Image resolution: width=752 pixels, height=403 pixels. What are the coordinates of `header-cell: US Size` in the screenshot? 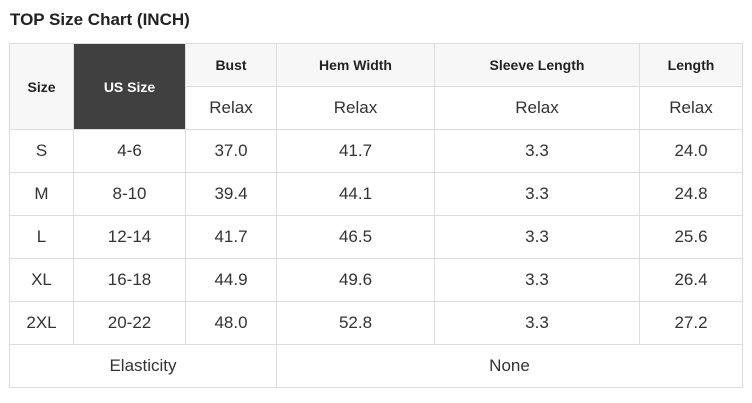 It's located at (129, 86).